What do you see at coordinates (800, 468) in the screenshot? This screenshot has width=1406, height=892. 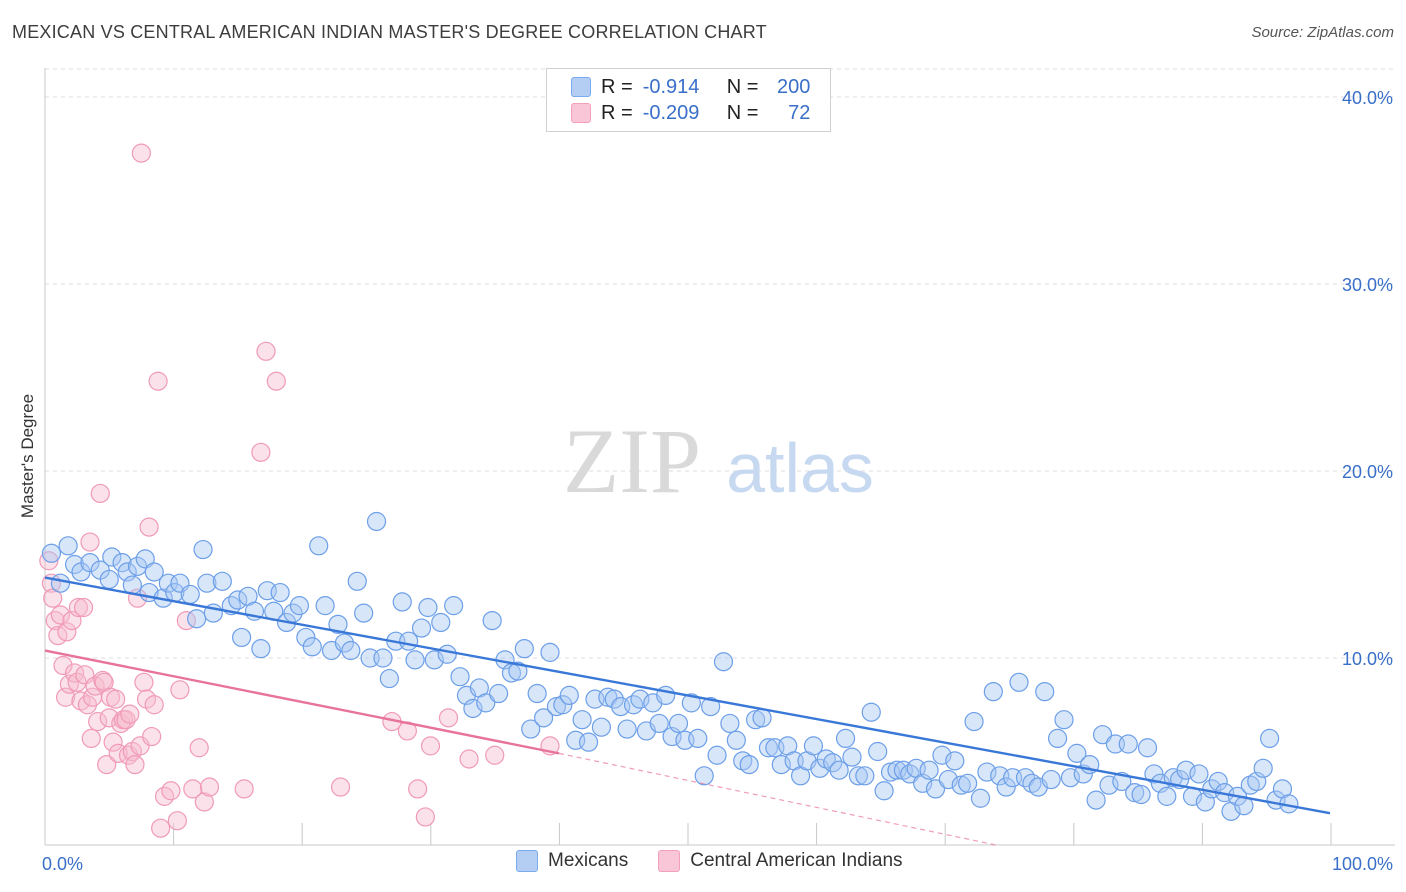 I see `watermark-atlas: atlas` at bounding box center [800, 468].